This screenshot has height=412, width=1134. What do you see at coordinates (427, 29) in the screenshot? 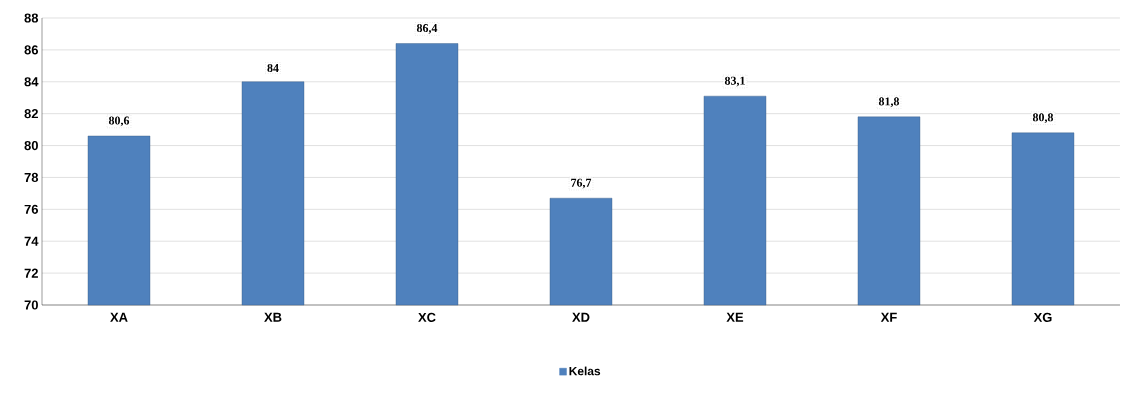
I see `data-label: 86,4` at bounding box center [427, 29].